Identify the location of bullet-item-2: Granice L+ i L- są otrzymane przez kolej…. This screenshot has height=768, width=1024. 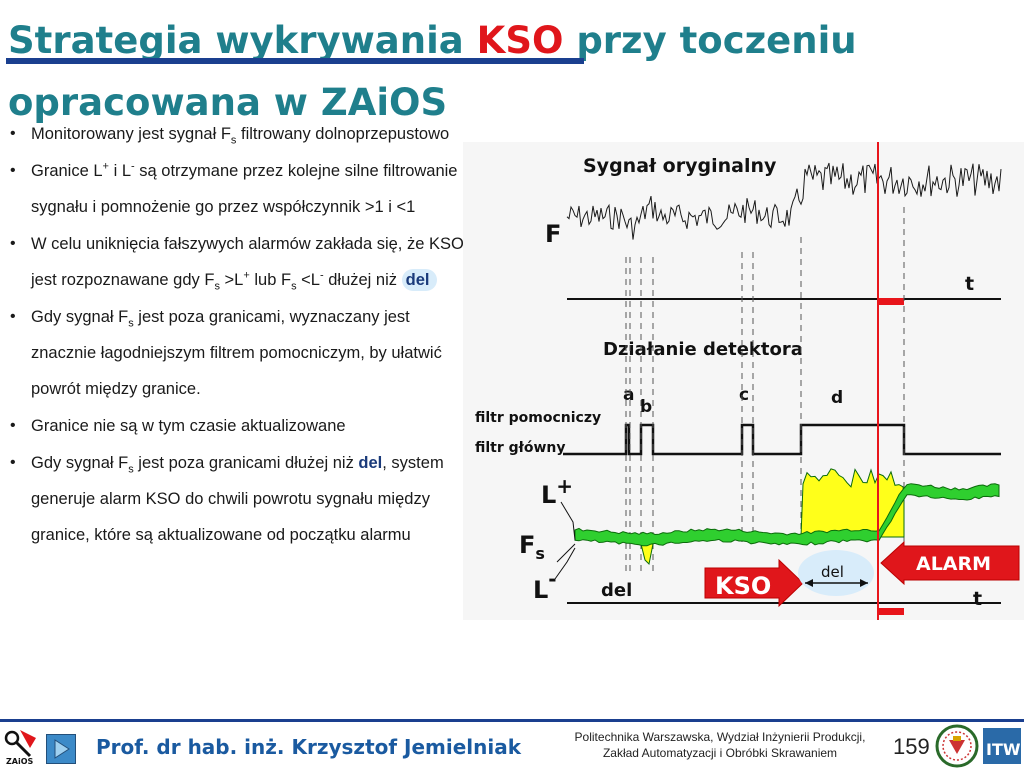
(242, 189).